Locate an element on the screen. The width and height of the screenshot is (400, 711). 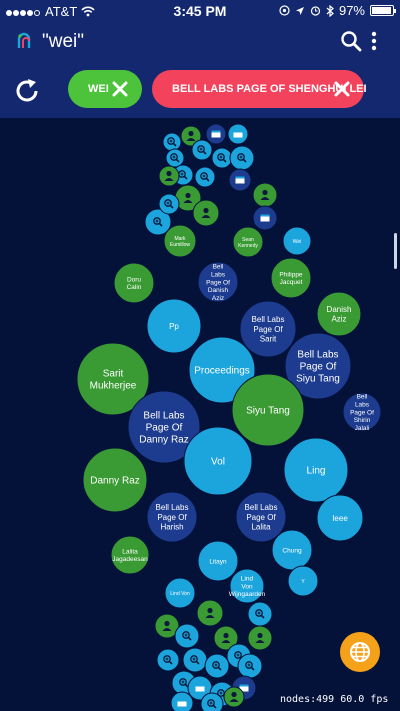
node-label: Lind Von is located at coordinates (180, 594).